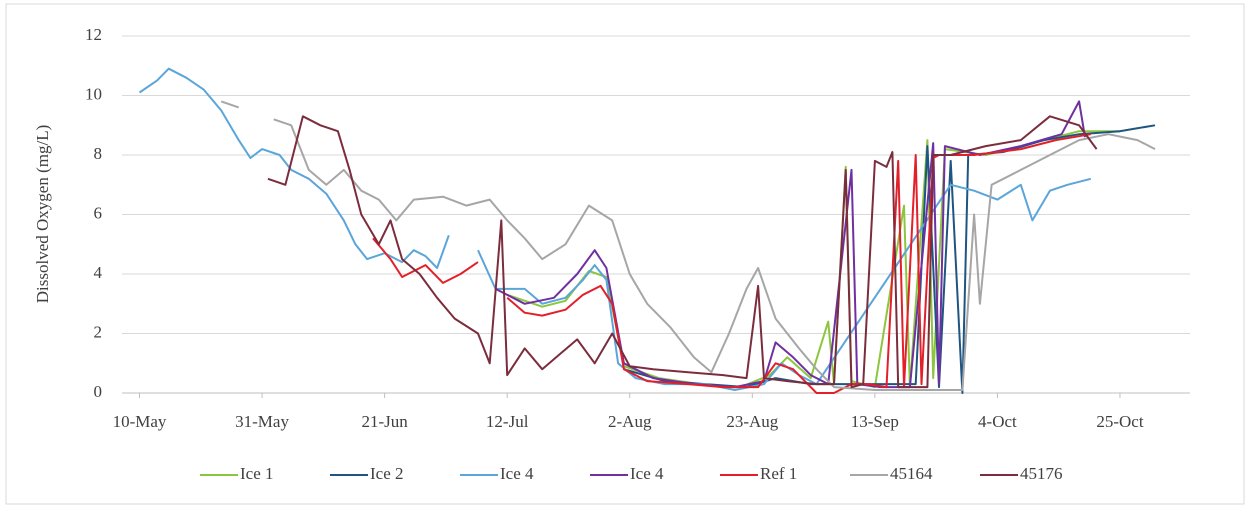  Describe the element at coordinates (98, 391) in the screenshot. I see `y-tick-label: 0` at that location.